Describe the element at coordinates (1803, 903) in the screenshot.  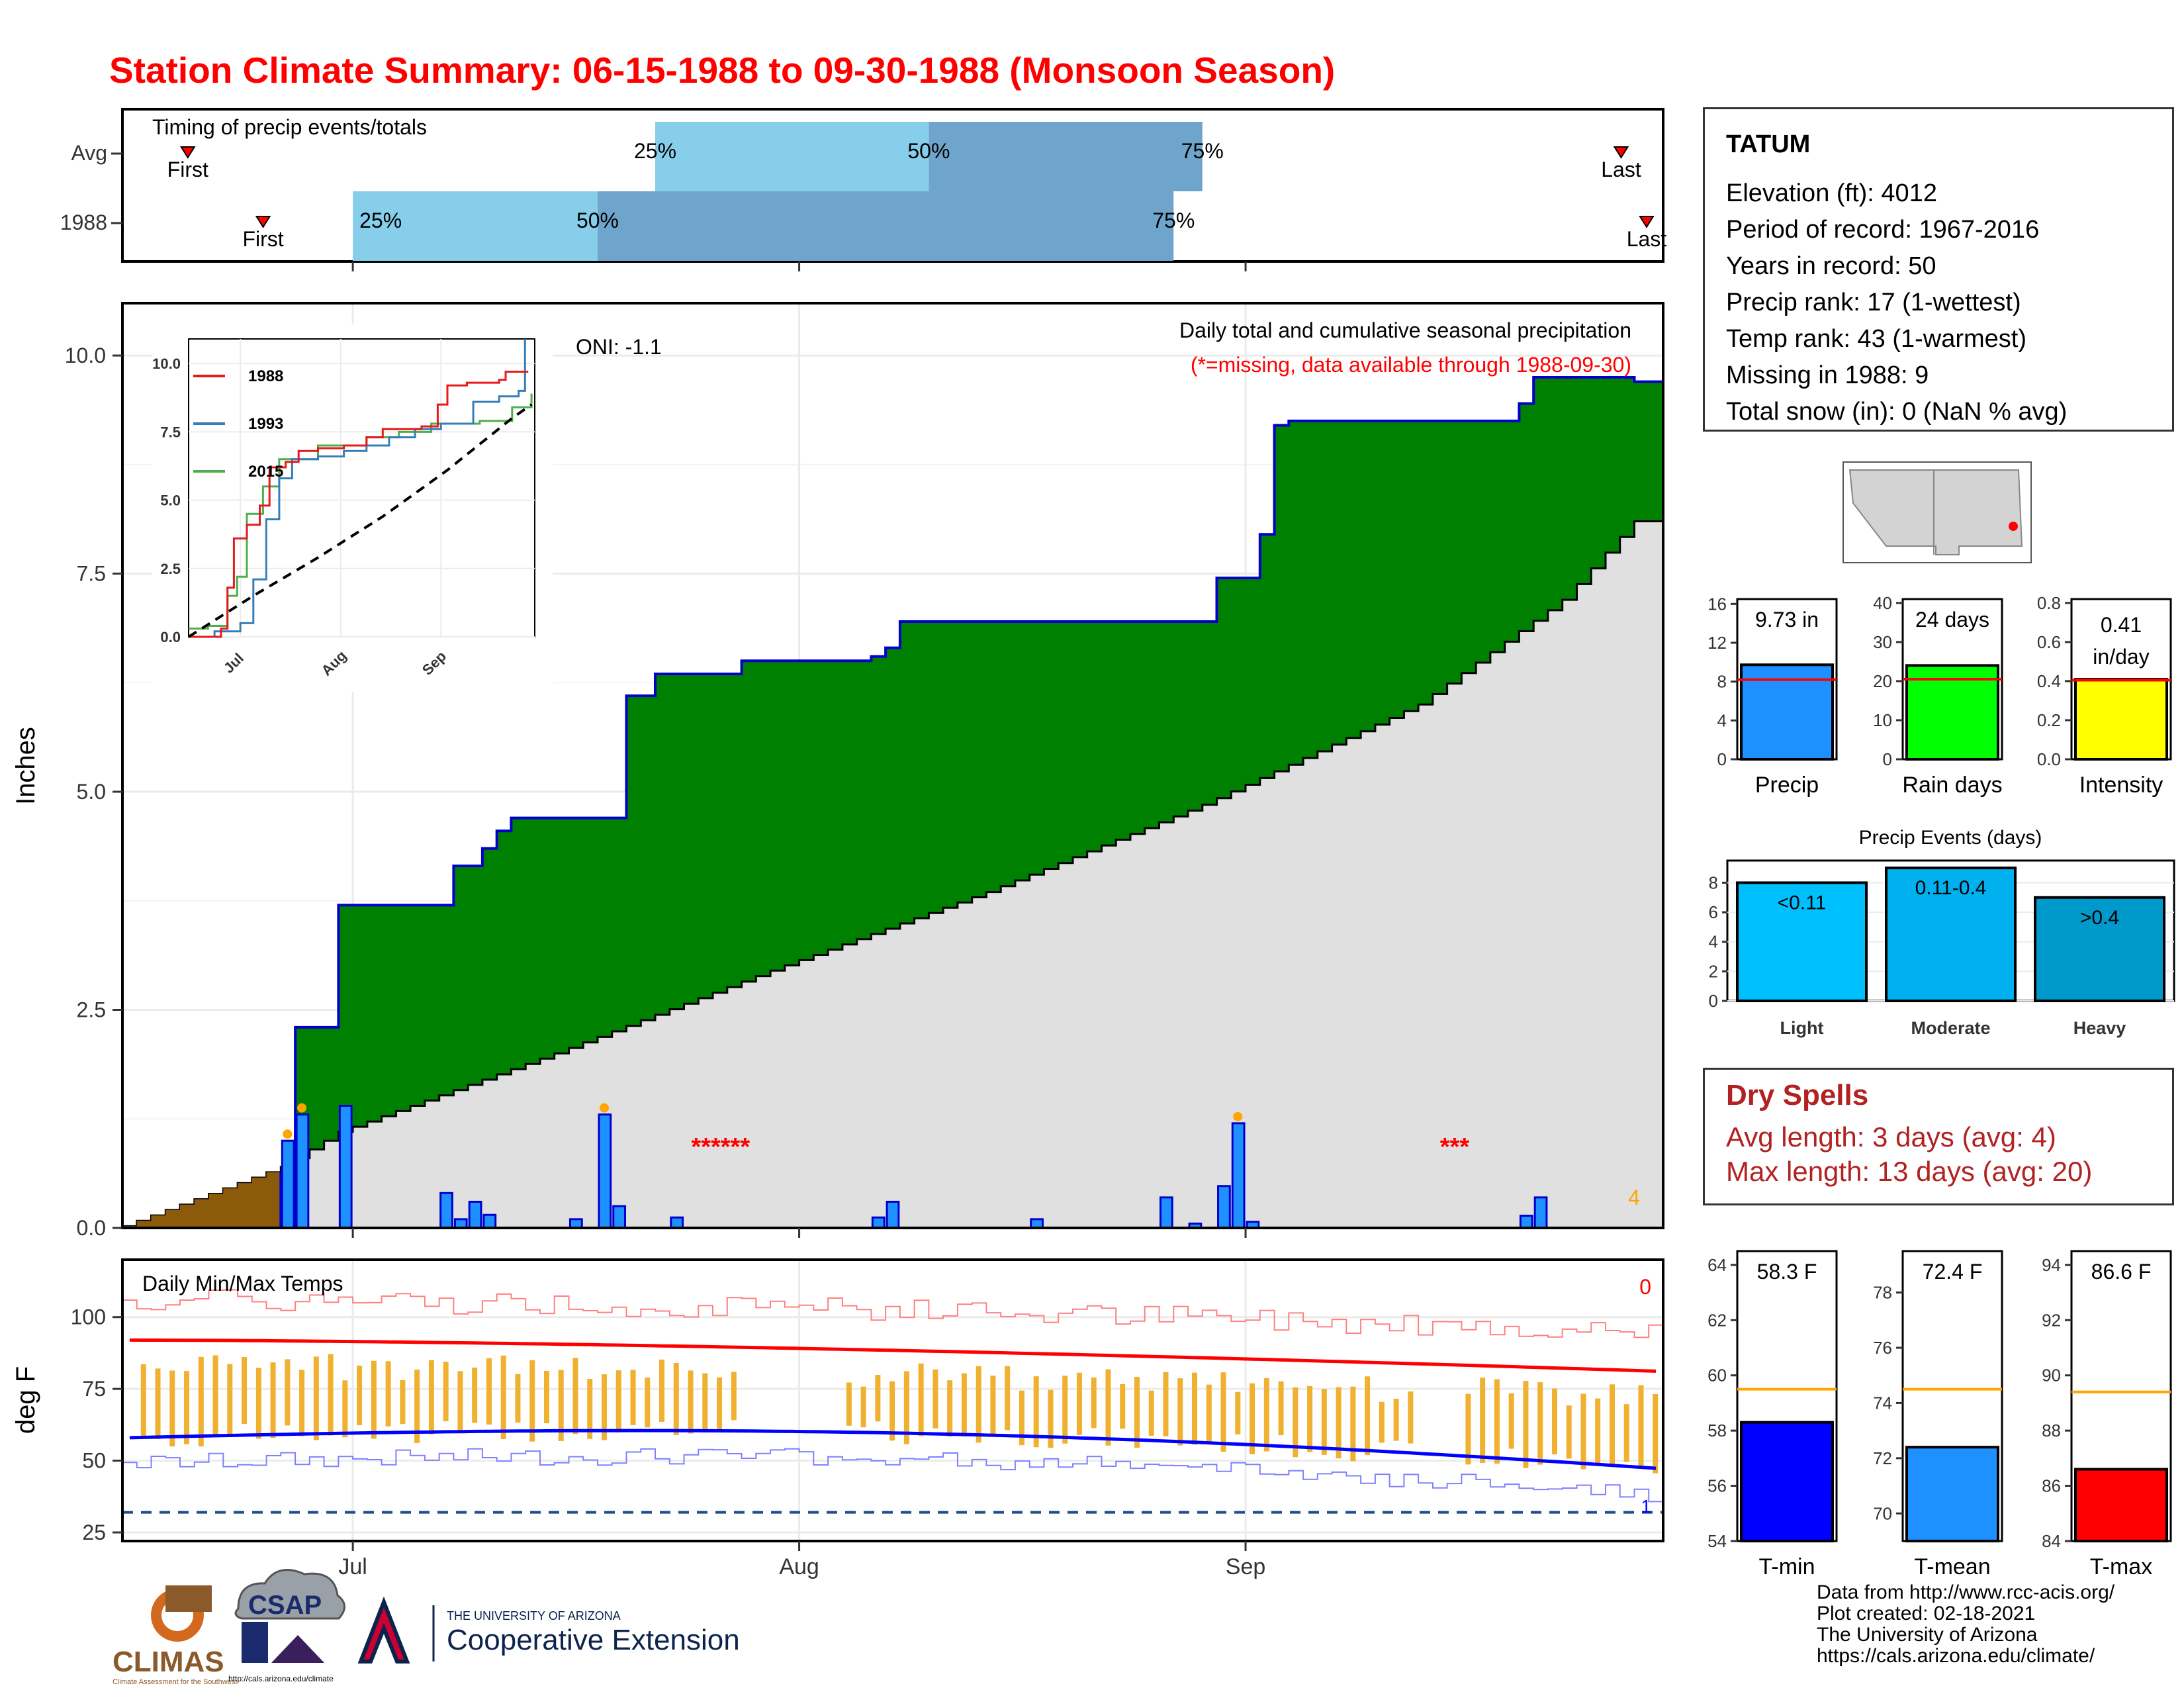
I see `event-value-label: <0.11` at that location.